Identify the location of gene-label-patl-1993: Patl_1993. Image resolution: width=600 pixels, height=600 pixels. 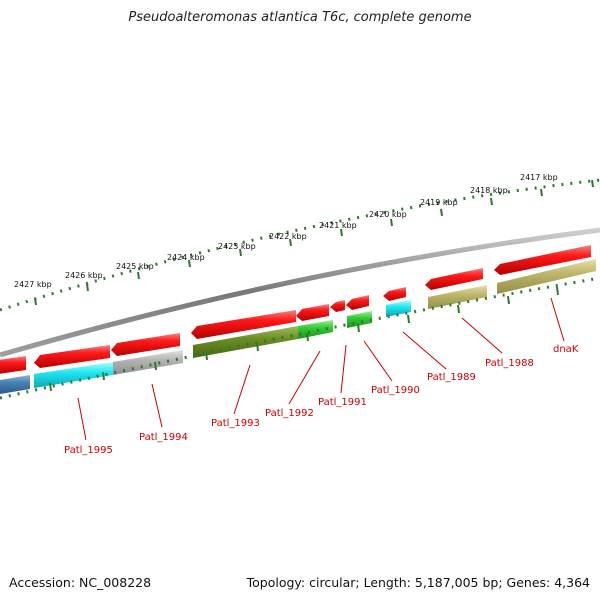
(235, 423).